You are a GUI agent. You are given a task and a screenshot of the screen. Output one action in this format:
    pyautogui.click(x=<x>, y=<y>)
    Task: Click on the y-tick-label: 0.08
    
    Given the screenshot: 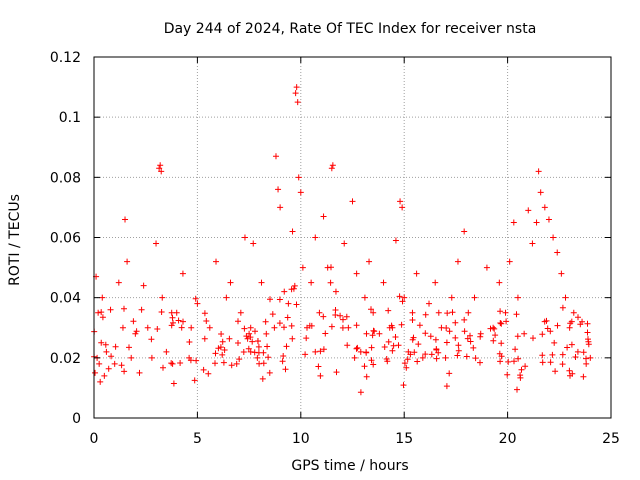 What is the action you would take?
    pyautogui.click(x=65, y=178)
    